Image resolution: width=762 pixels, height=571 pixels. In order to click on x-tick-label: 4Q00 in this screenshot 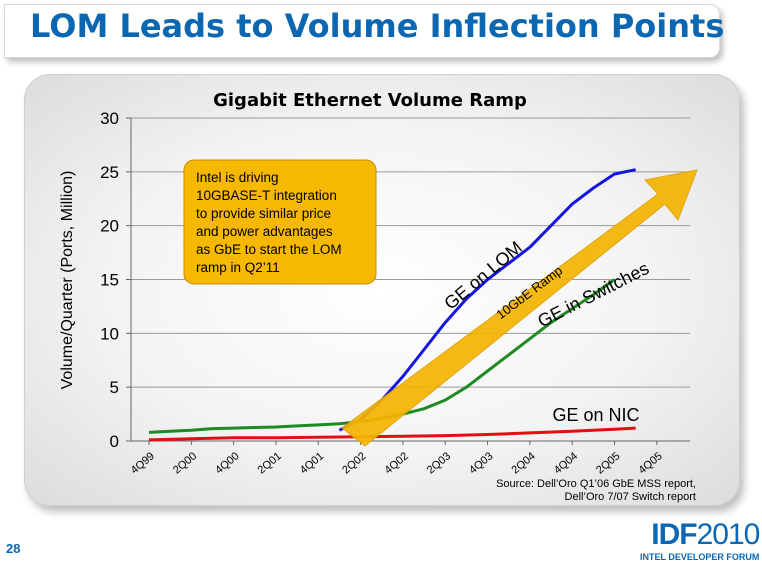, I will do `click(227, 463)`.